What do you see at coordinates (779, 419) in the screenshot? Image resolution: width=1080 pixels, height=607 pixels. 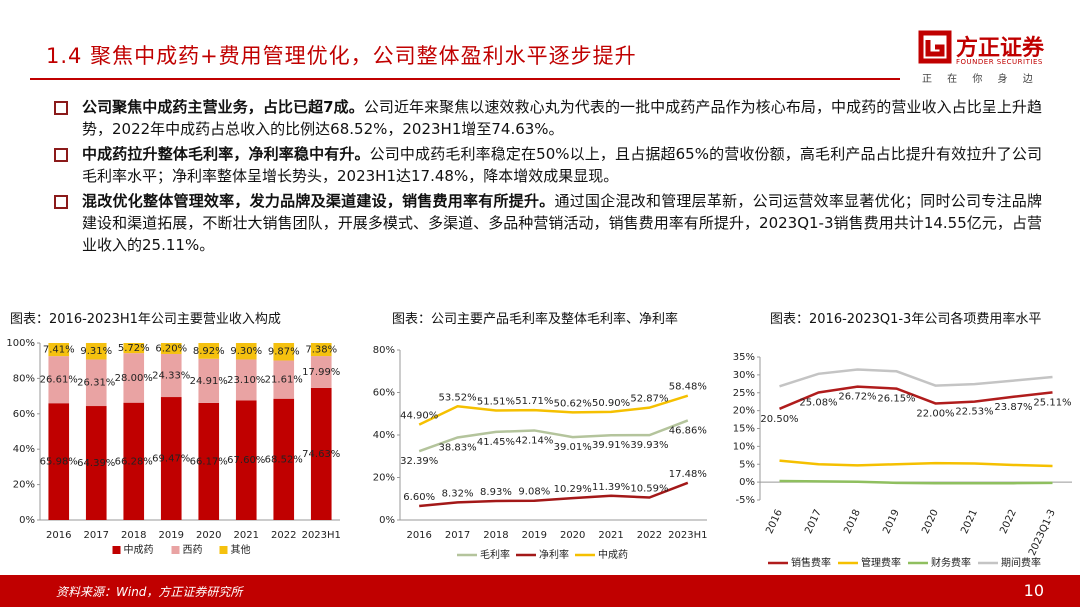 I see `data-label: 20.50%` at bounding box center [779, 419].